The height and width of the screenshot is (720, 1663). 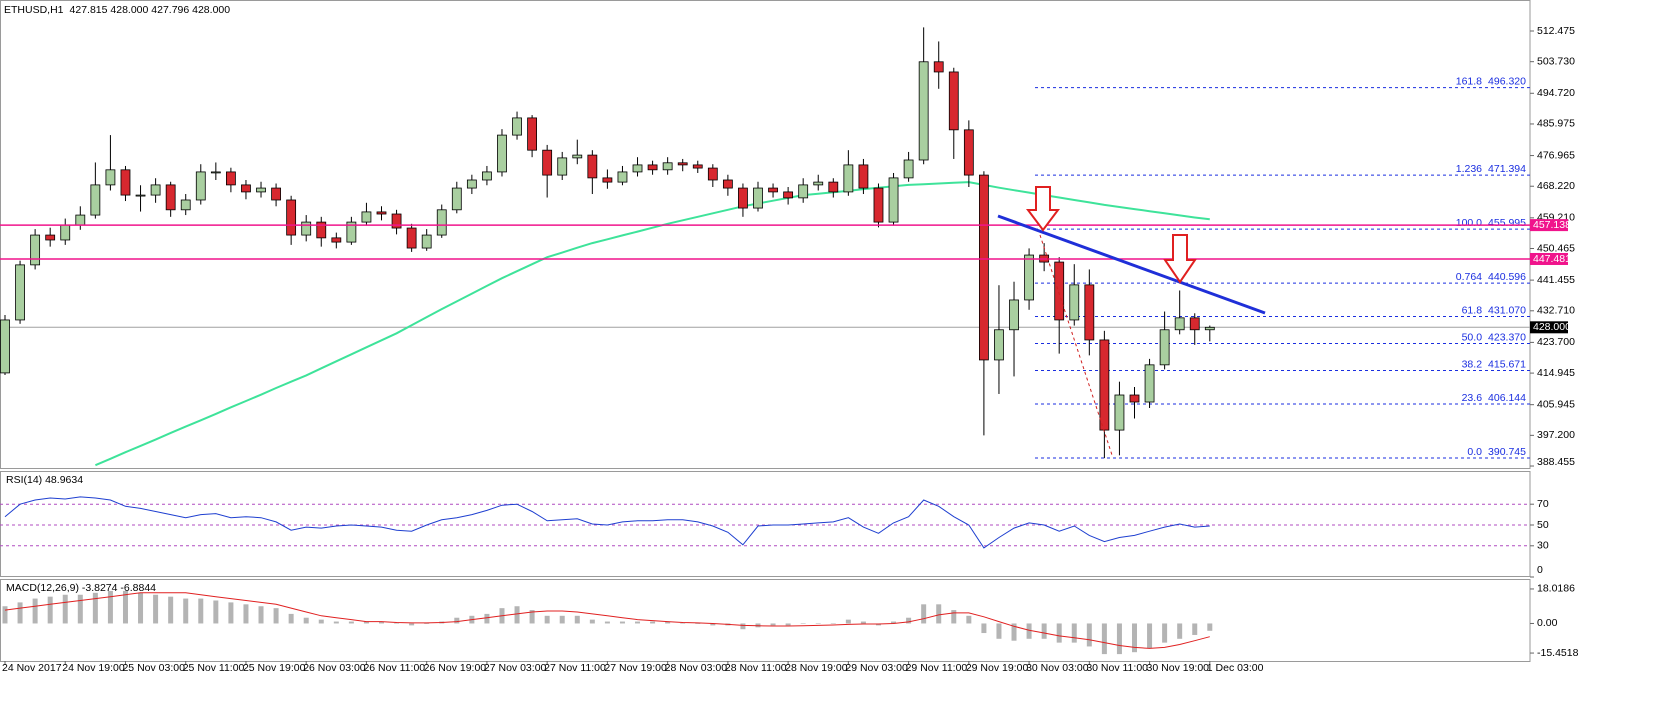 What do you see at coordinates (1556, 186) in the screenshot?
I see `y-tick-label: 468.220` at bounding box center [1556, 186].